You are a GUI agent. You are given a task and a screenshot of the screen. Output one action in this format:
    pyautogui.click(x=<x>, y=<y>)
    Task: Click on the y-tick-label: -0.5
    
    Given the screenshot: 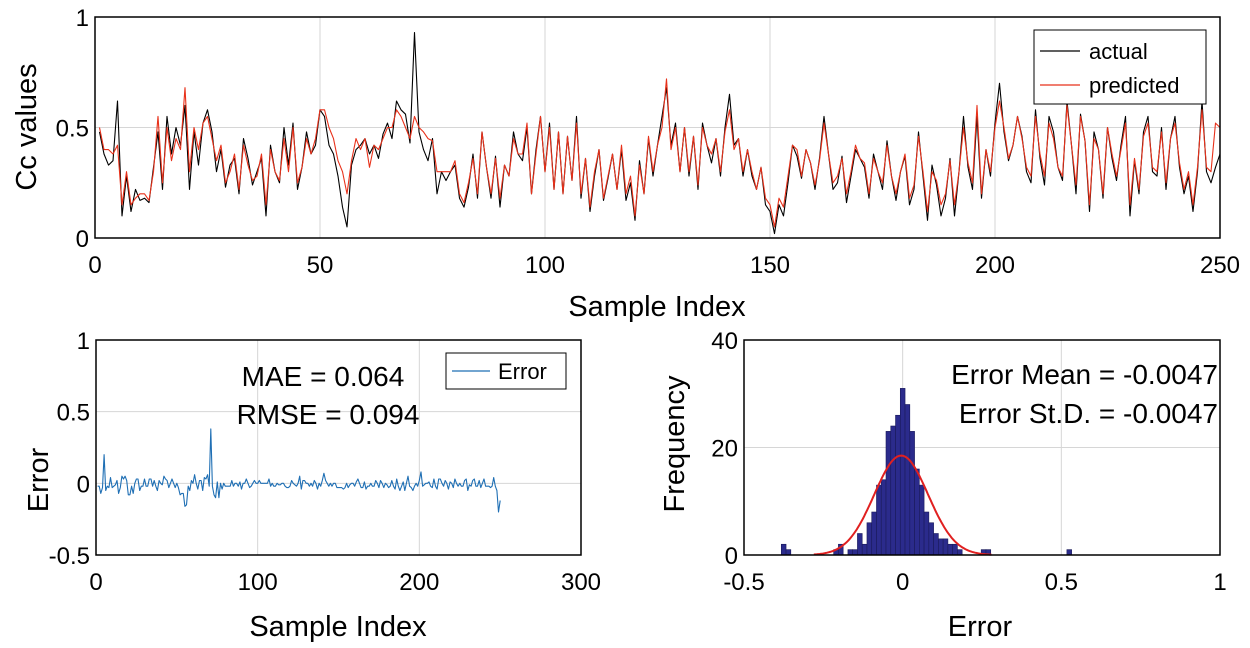 What is the action you would take?
    pyautogui.click(x=69, y=556)
    